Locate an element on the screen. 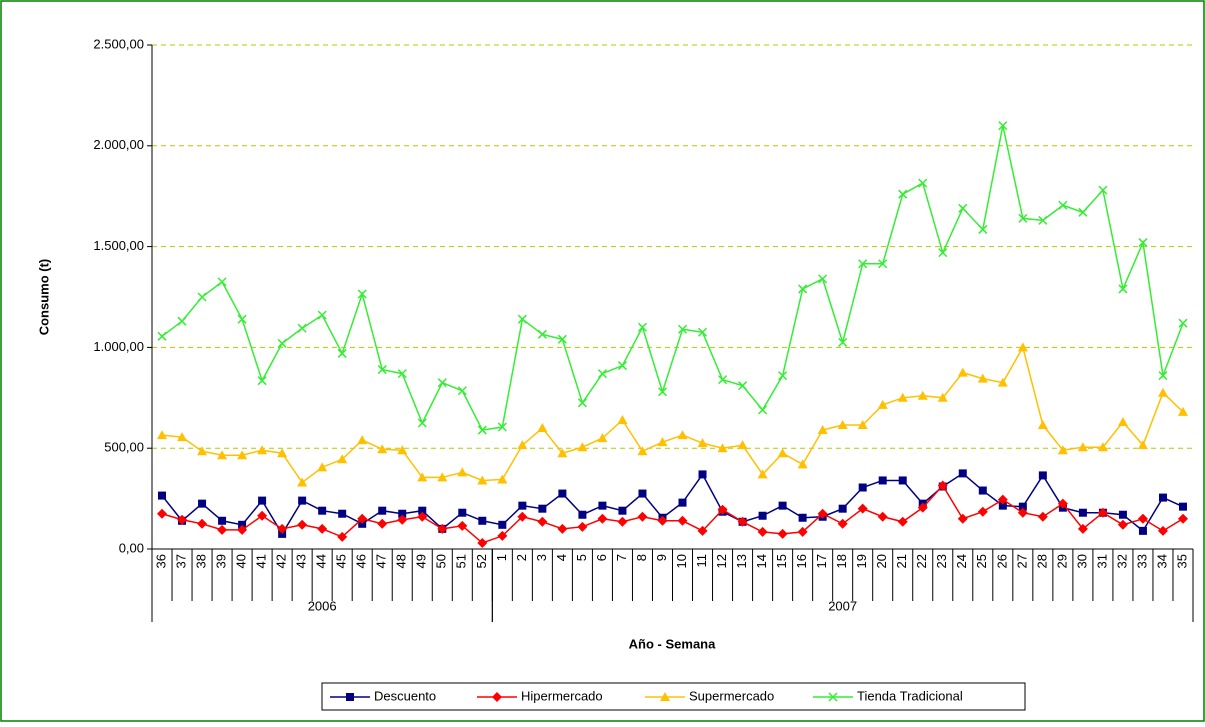  legend-label: Supermercado is located at coordinates (731, 695).